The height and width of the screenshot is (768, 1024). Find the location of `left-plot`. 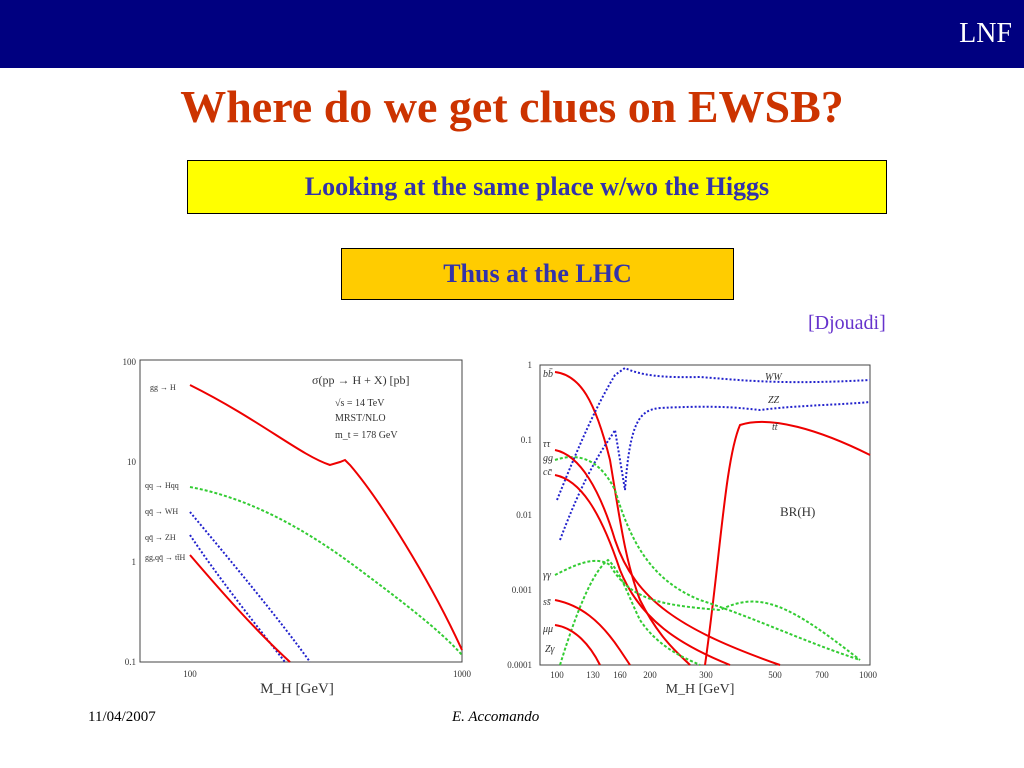

left-plot is located at coordinates (301, 511).